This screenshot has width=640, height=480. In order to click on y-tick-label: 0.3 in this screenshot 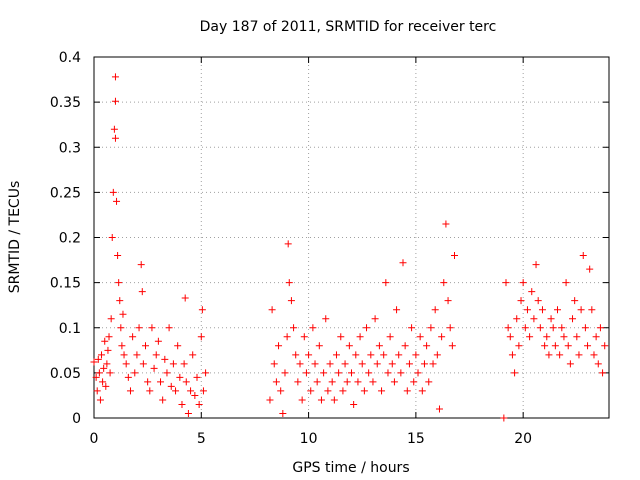, I will do `click(70, 148)`.